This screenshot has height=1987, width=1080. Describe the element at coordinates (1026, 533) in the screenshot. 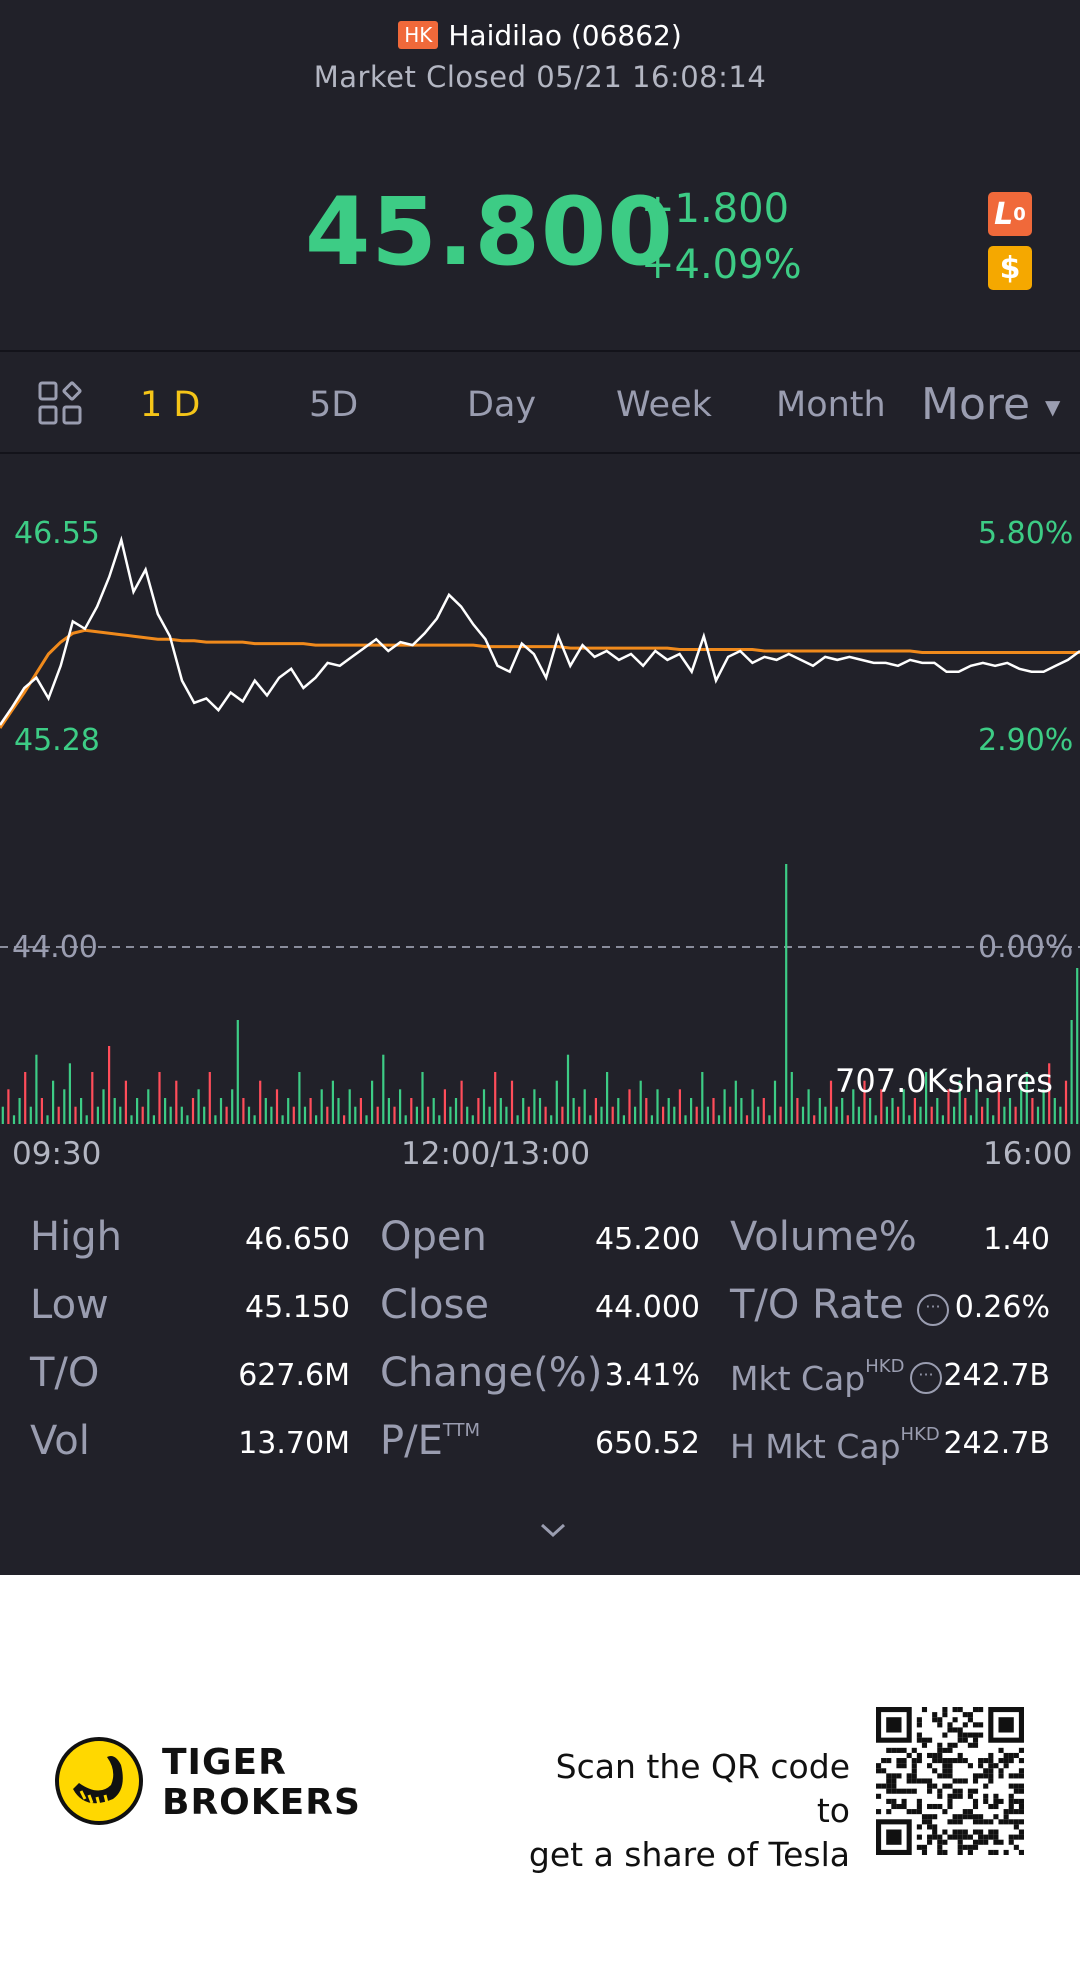

I see `y-axis-high-pct-label: 5.80%` at that location.